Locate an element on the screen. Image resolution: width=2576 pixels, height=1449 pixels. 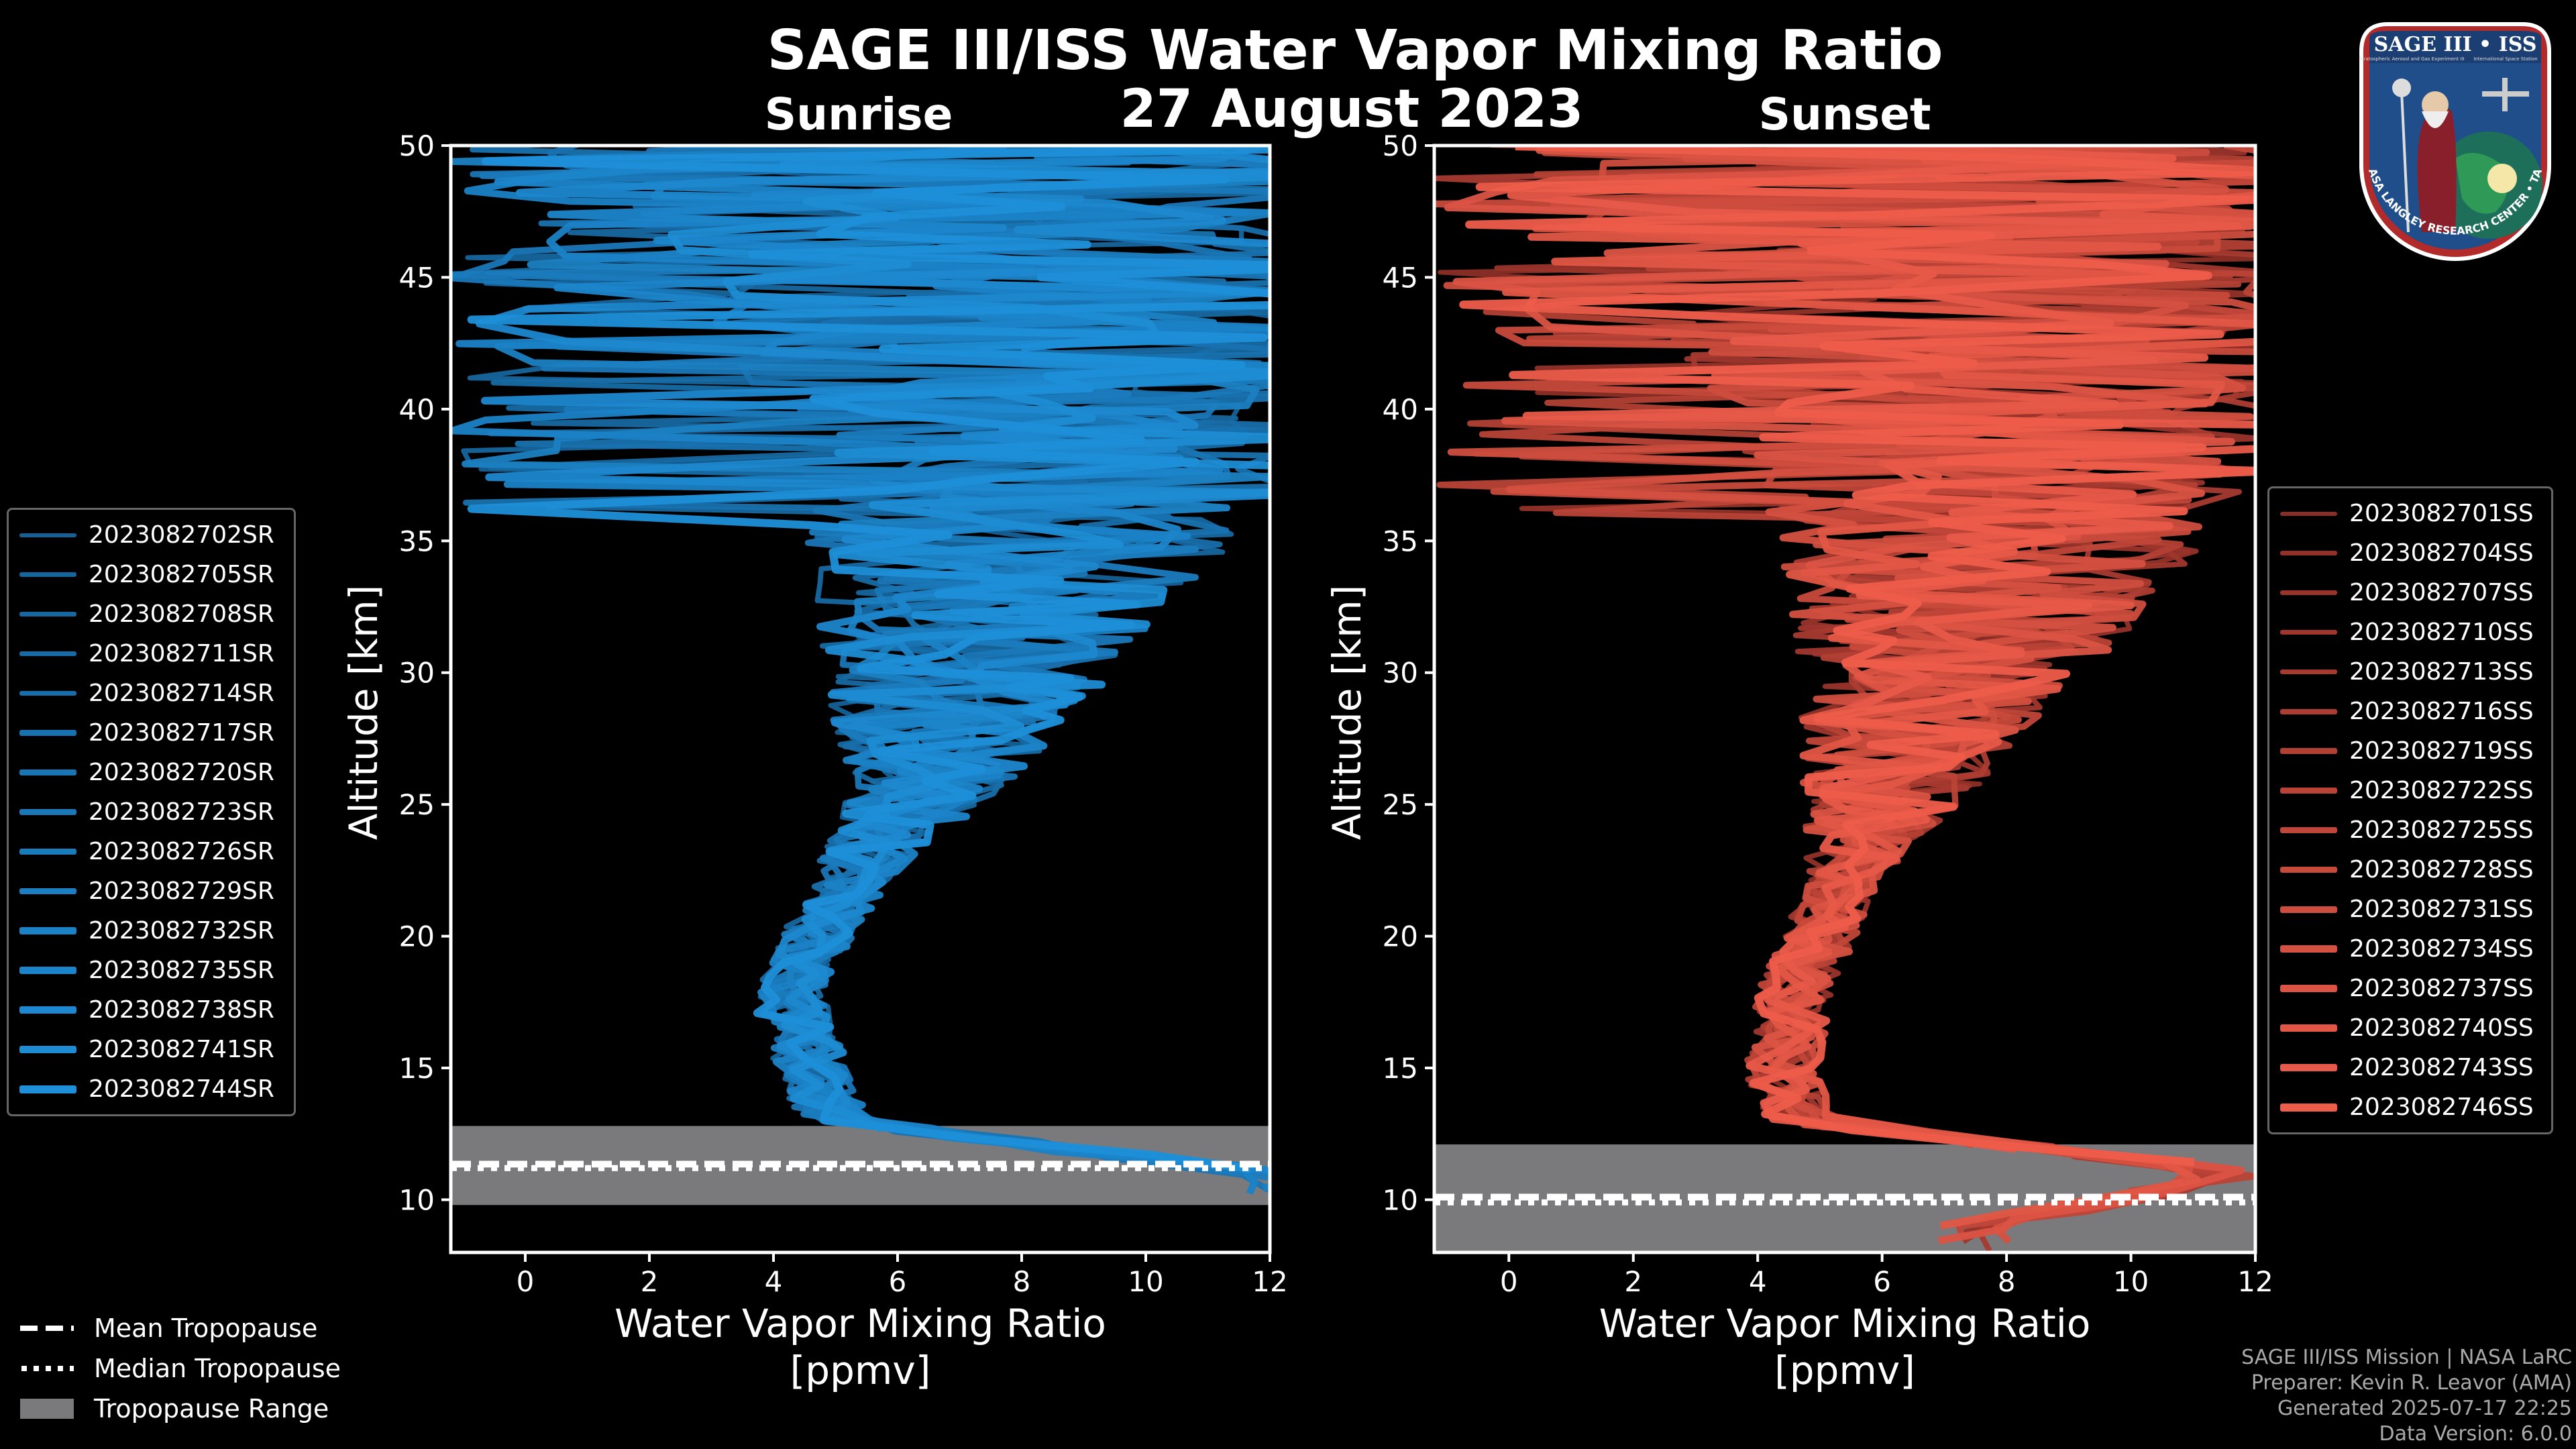
sr-legend-label: 2023082717SR is located at coordinates (181, 733).